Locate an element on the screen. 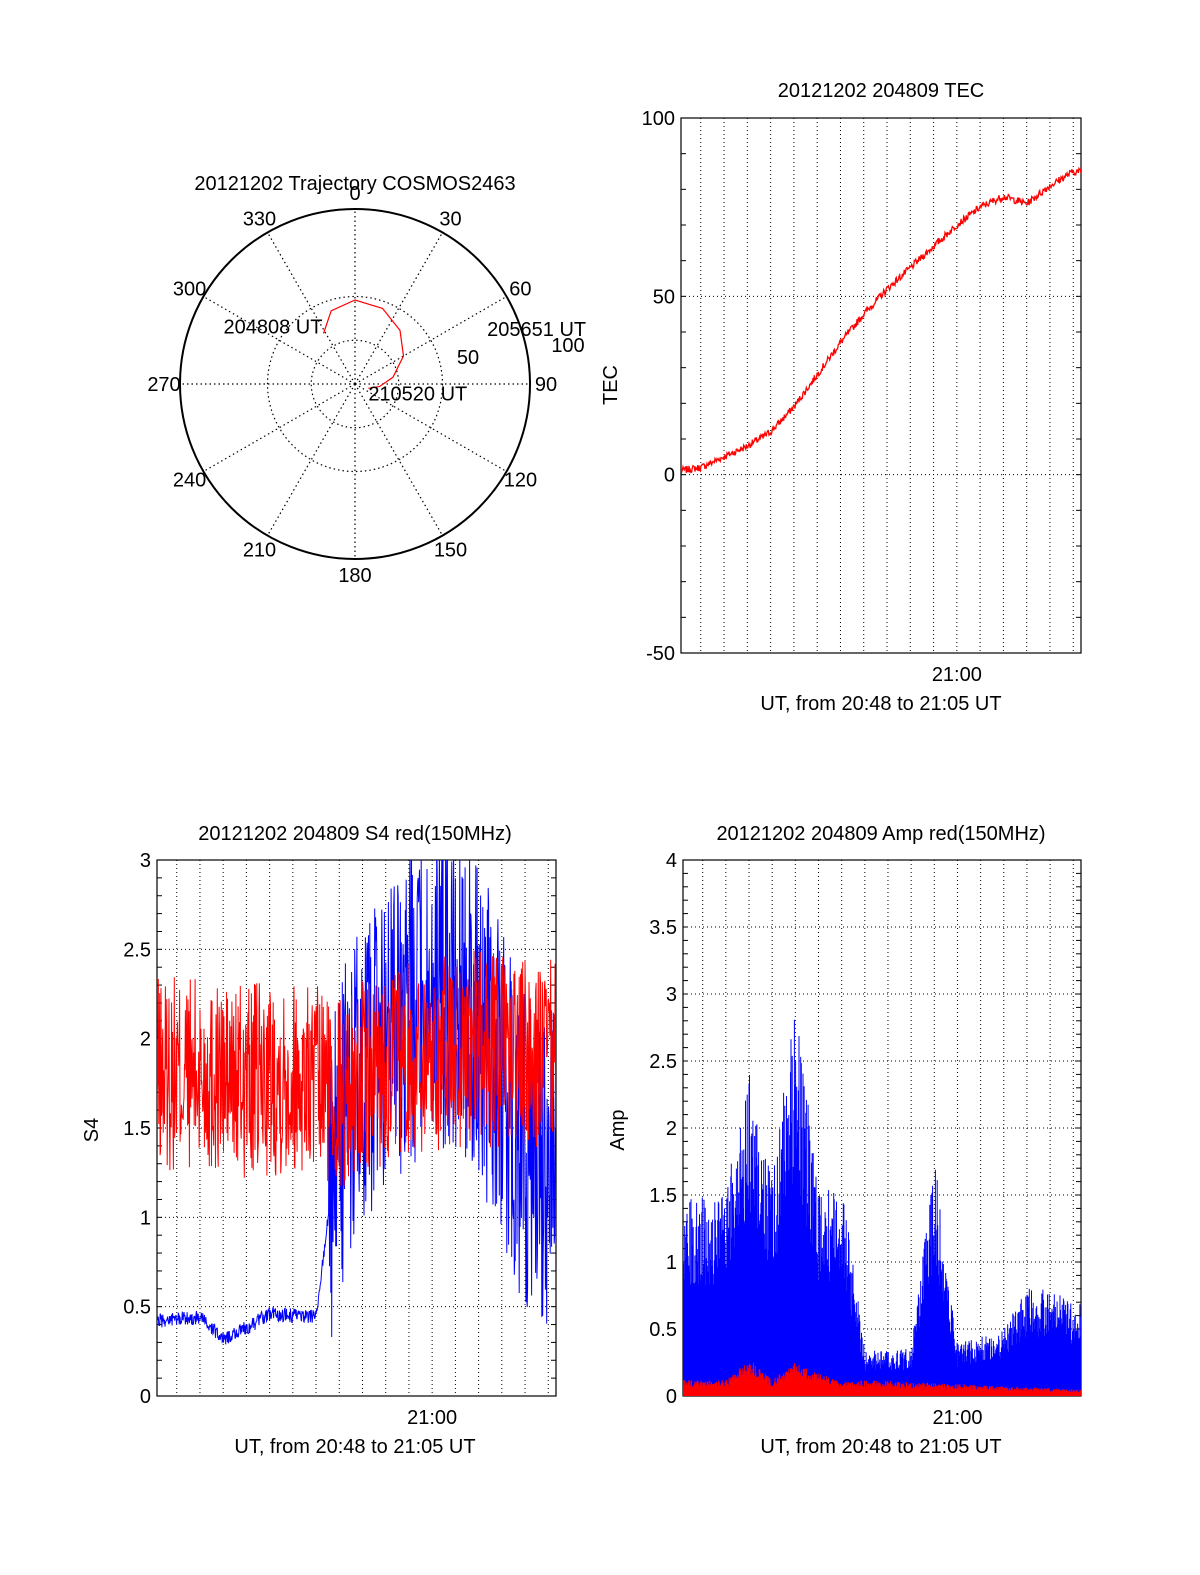 This screenshot has width=1200, height=1575. polar-grid is located at coordinates (355, 384).